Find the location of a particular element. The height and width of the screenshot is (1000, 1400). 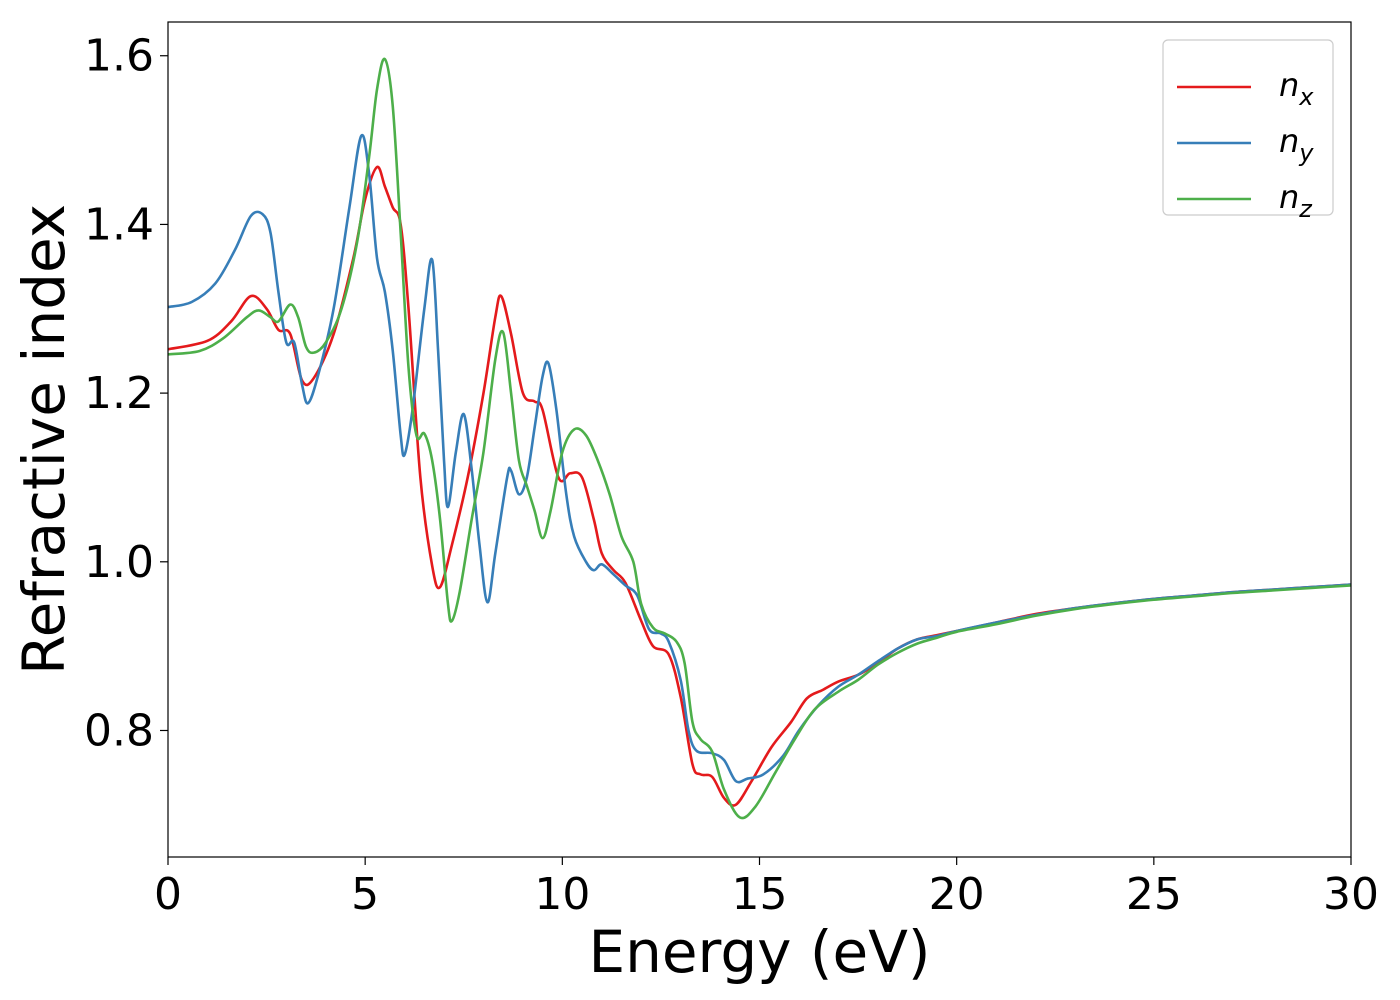

y-tick-label: 1.4 is located at coordinates (119, 224).